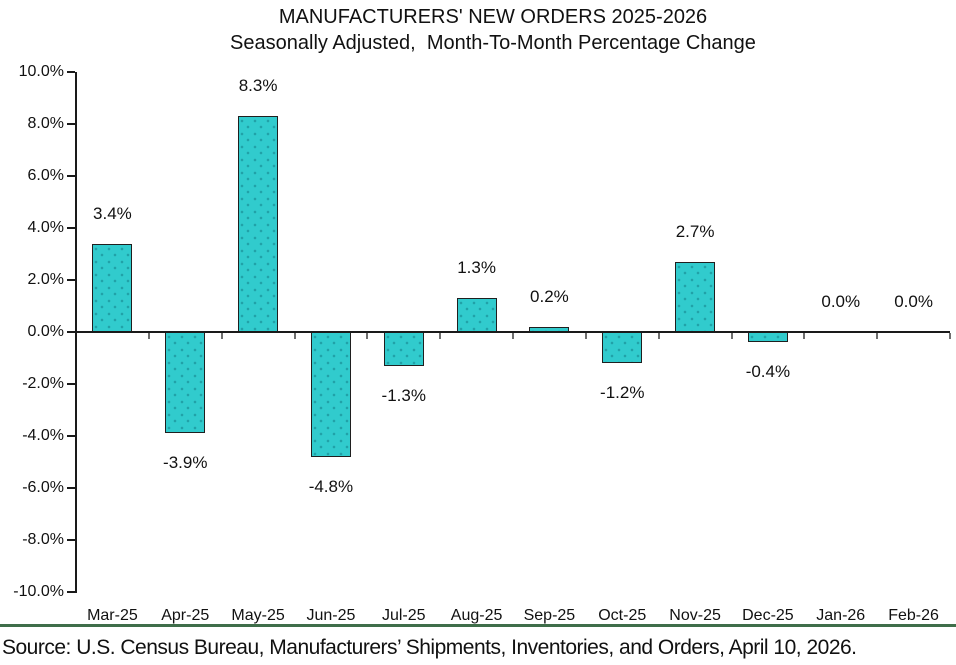 The height and width of the screenshot is (665, 956). Describe the element at coordinates (43, 383) in the screenshot. I see `y-axis-tick-label: -2.0%` at that location.